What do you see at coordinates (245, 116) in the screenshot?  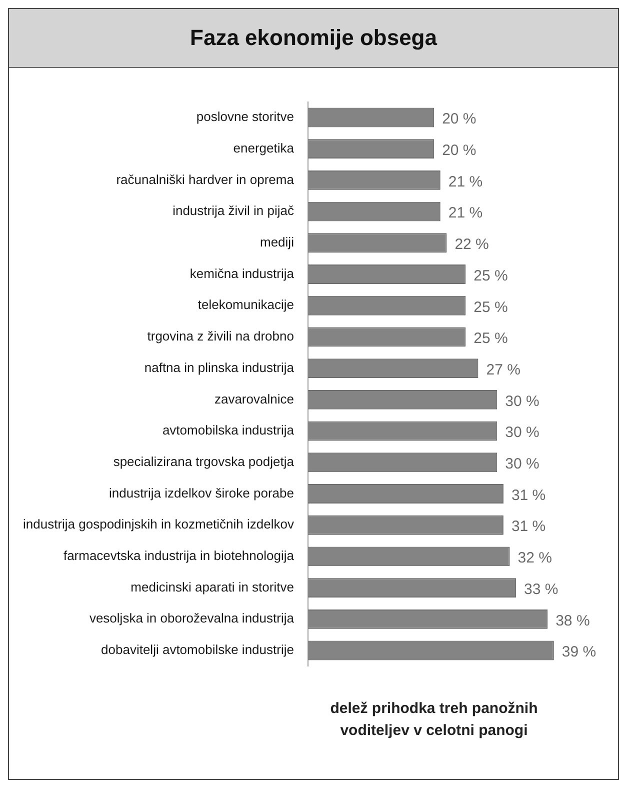 I see `y-tick-label: poslovne storitve` at bounding box center [245, 116].